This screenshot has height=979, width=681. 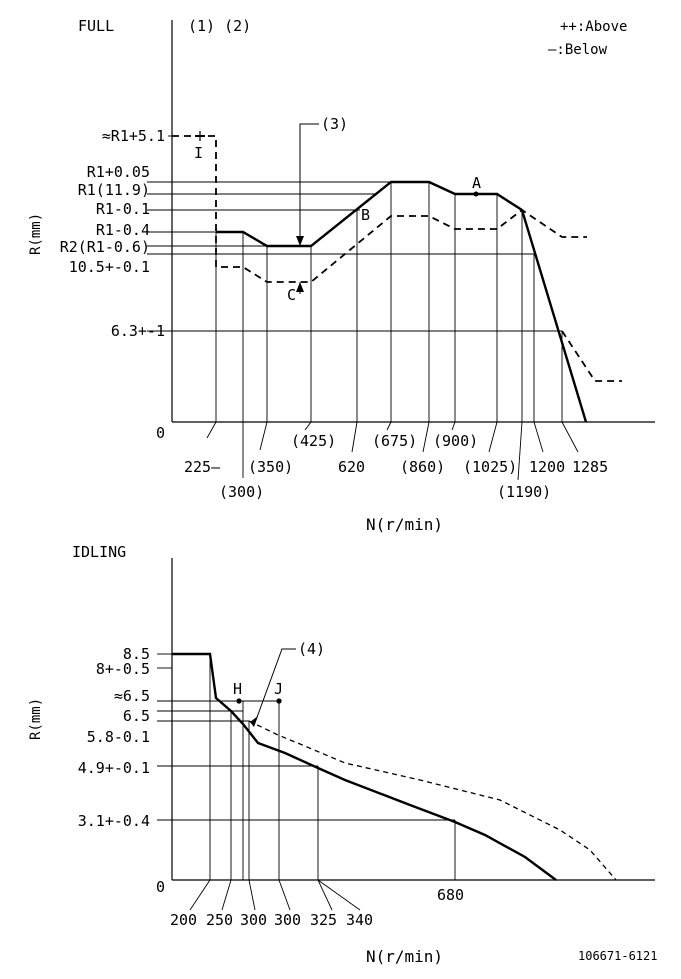 What do you see at coordinates (105, 247) in the screenshot?
I see `label-r2: R2(R1-0.6)` at bounding box center [105, 247].